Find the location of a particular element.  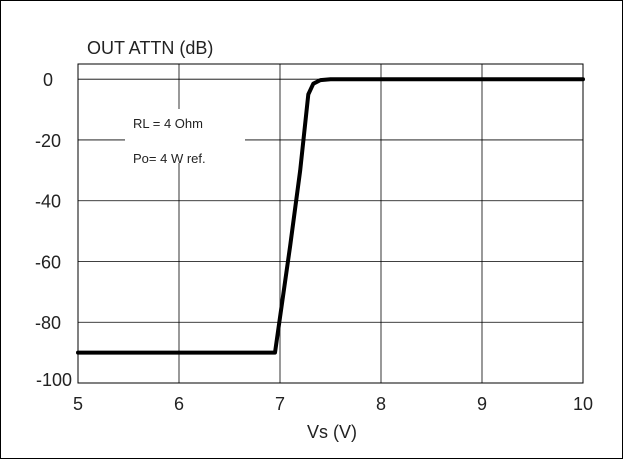

y-tick-label: -40 is located at coordinates (48, 202).